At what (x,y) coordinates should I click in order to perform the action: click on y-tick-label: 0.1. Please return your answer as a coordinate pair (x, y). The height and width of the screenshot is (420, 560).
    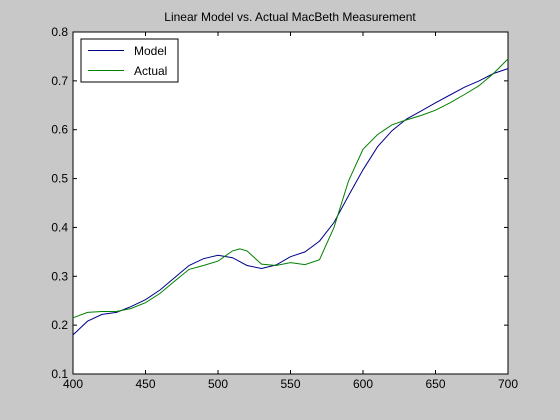
    Looking at the image, I should click on (59, 374).